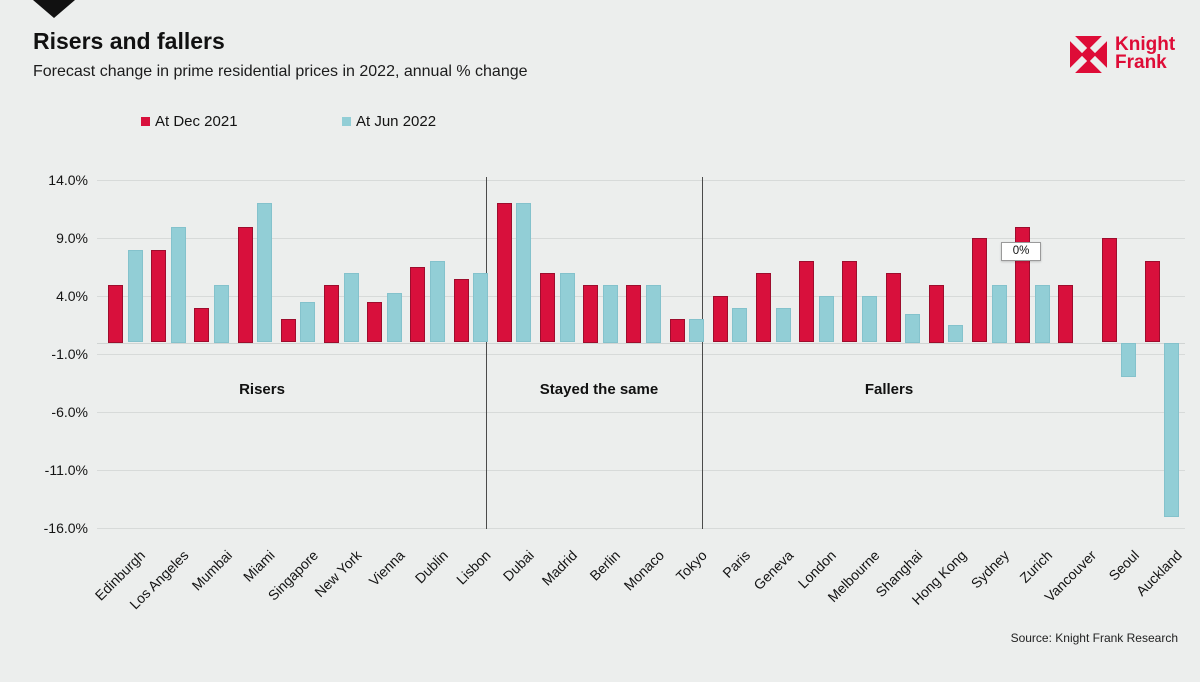 The width and height of the screenshot is (1200, 682). I want to click on bar-at-dec-2021-dubai, so click(504, 273).